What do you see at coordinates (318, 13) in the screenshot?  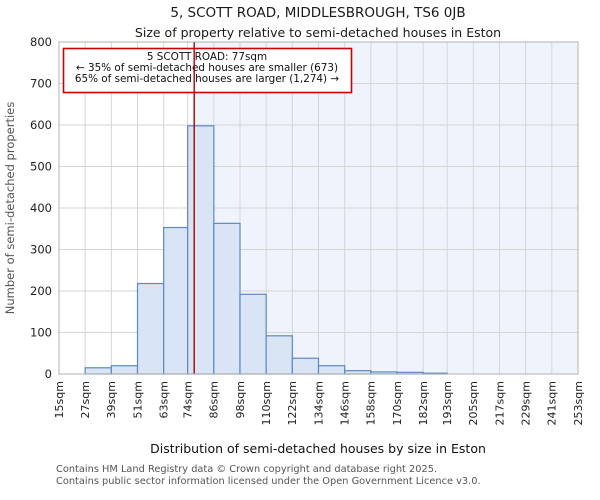 I see `page-title: 5, SCOTT ROAD, MIDDLESBROUGH, TS6 0JB` at bounding box center [318, 13].